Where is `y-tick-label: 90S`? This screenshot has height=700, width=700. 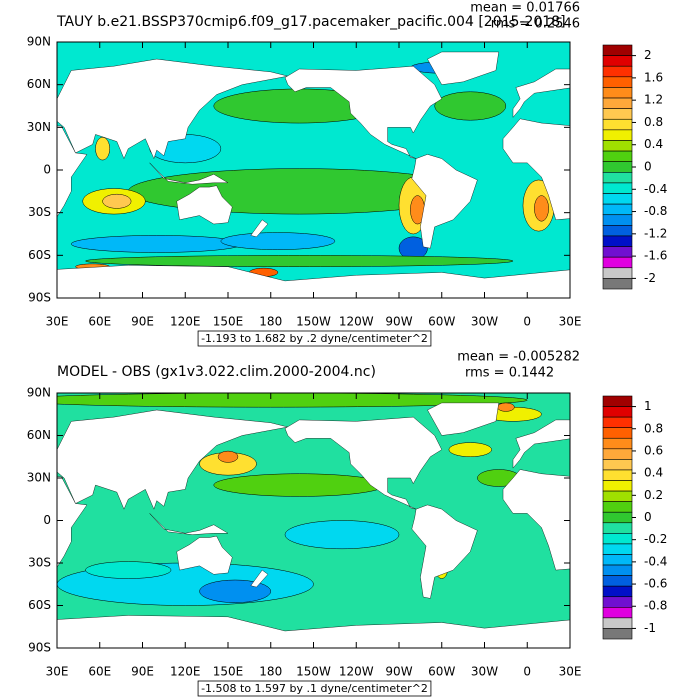
y-tick-label: 90S is located at coordinates (39, 298).